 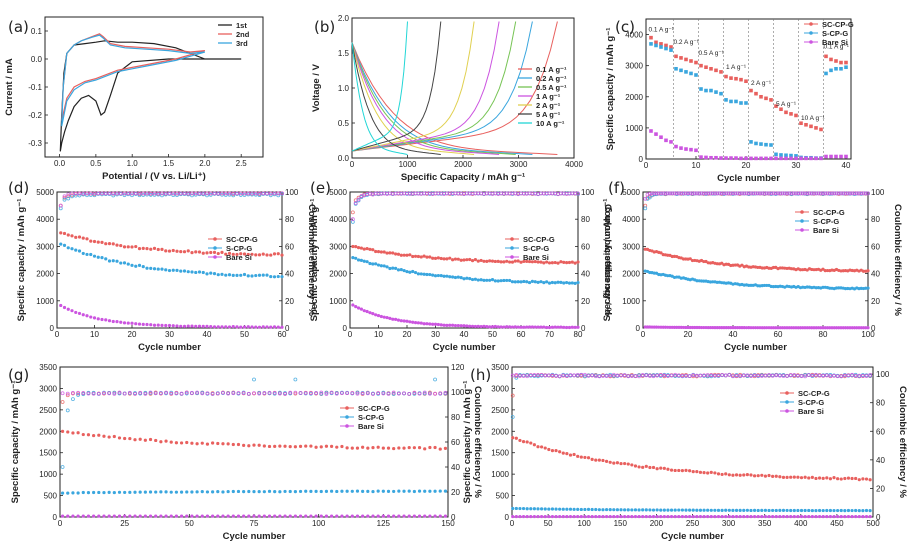 What do you see at coordinates (9, 87) in the screenshot?
I see `y-axis-title: Current / mA` at bounding box center [9, 87].